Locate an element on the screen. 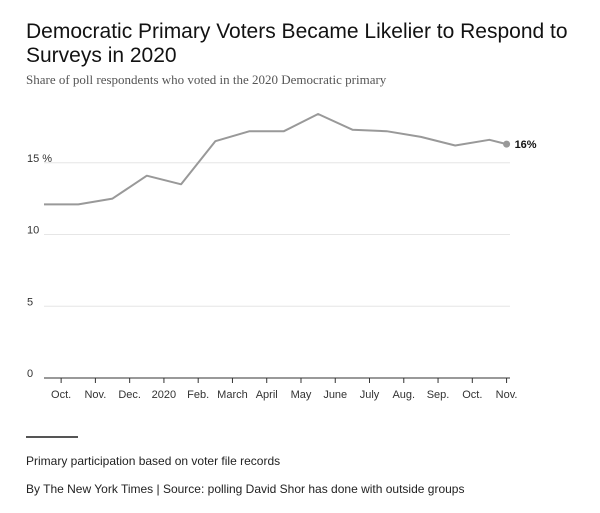  x-tick-label: July is located at coordinates (370, 395).